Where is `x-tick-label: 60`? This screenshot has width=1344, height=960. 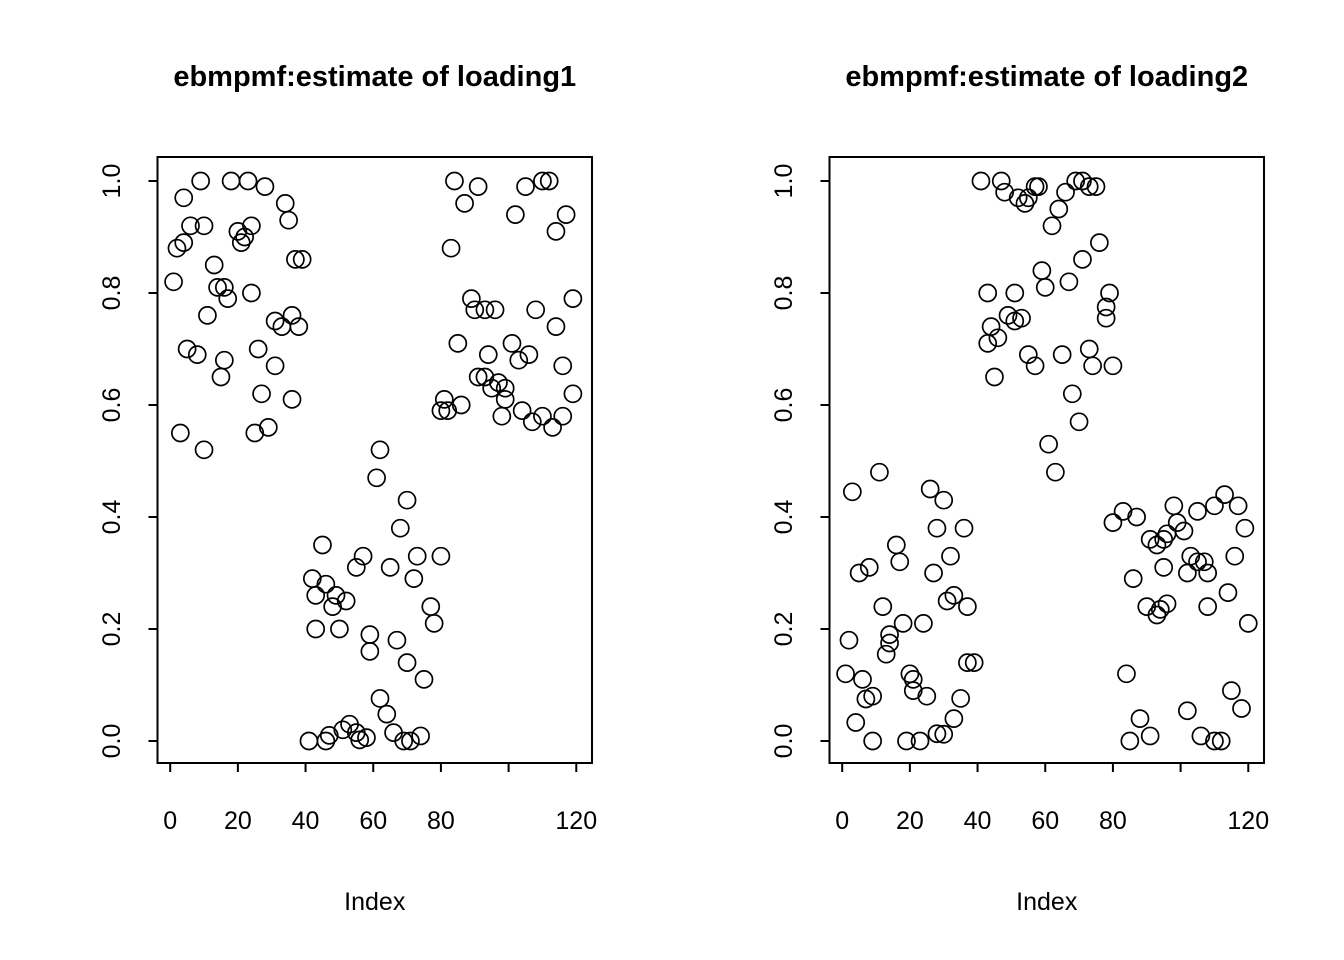 x-tick-label: 60 is located at coordinates (1045, 821).